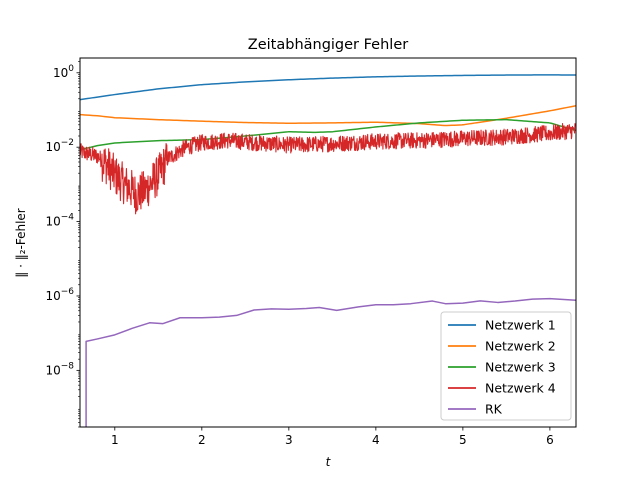 The height and width of the screenshot is (480, 640). What do you see at coordinates (115, 440) in the screenshot?
I see `x-tick-label: 1` at bounding box center [115, 440].